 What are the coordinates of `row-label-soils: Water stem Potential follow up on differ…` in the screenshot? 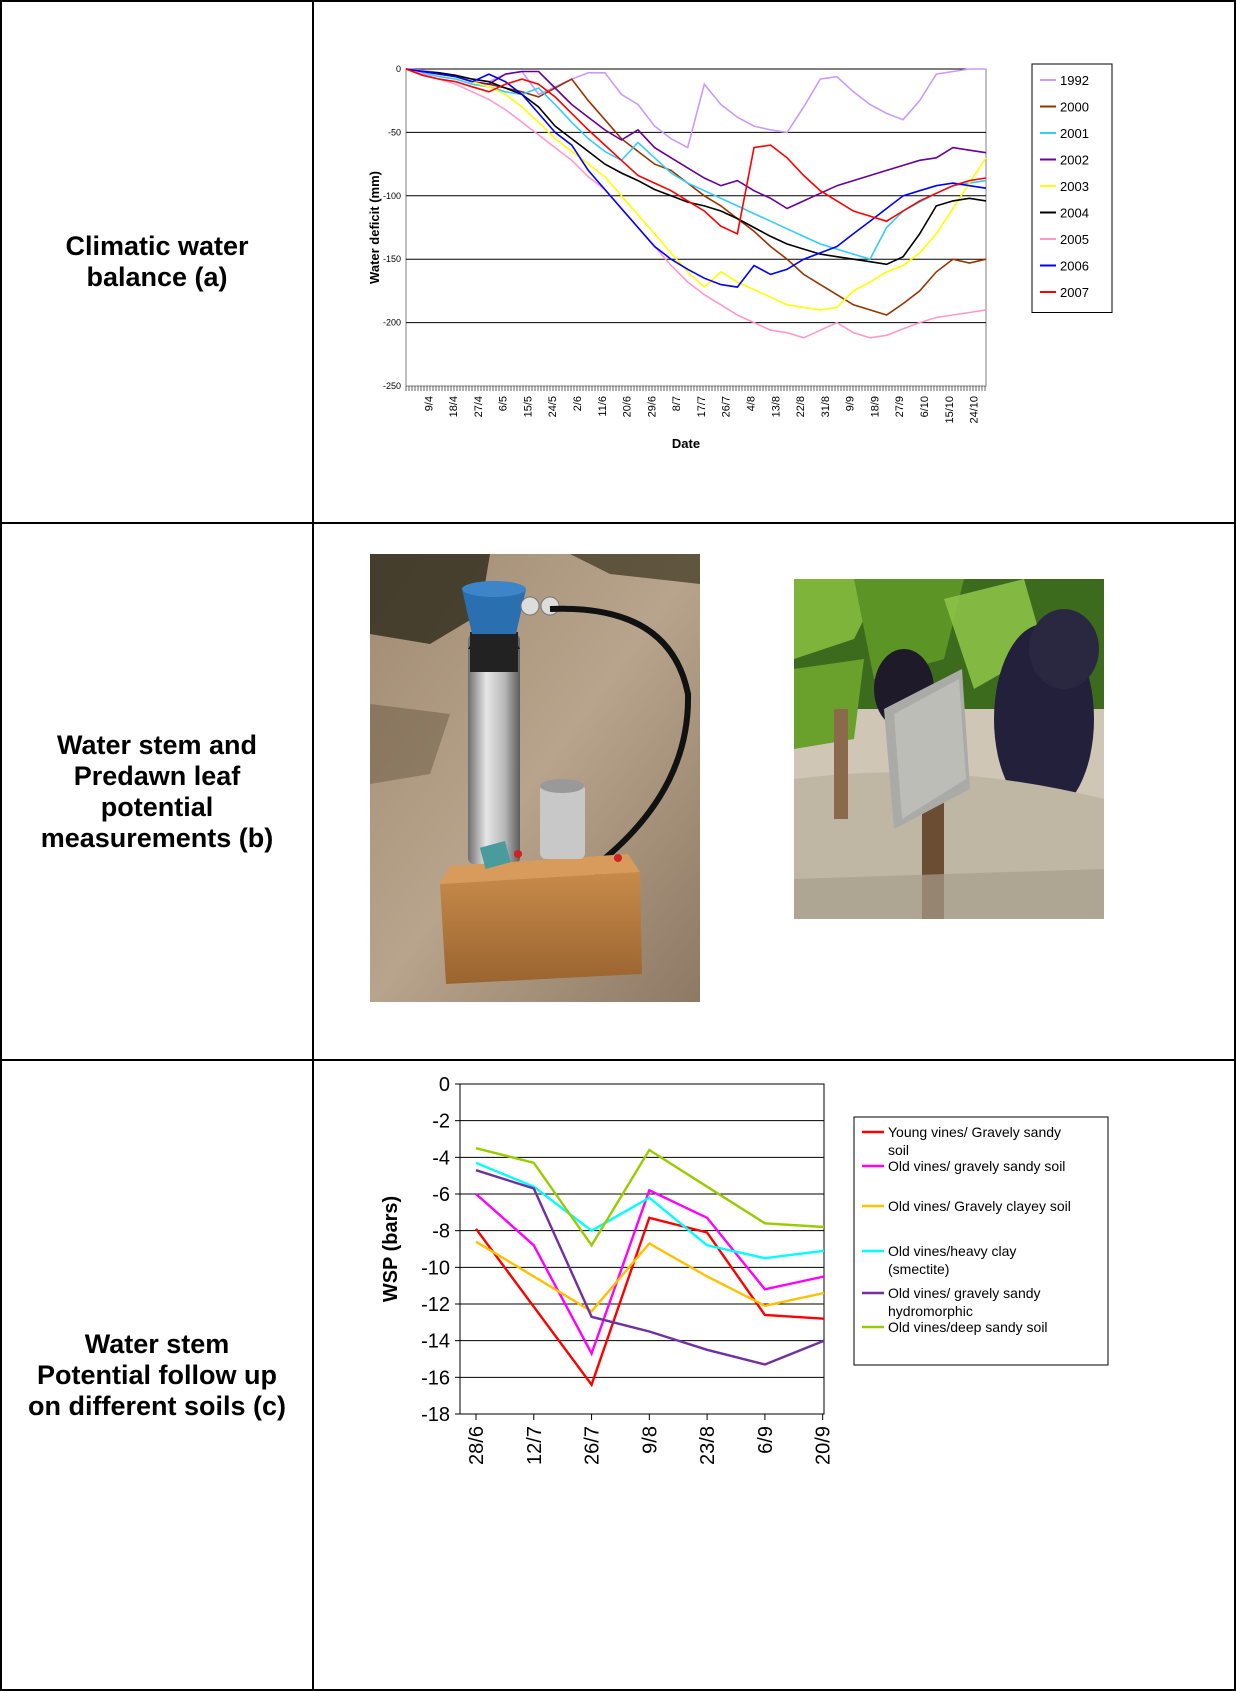 It's located at (157, 1374).